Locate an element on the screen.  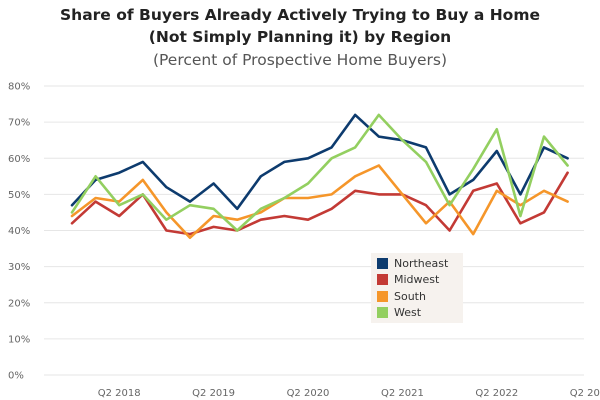
chart-subtitle: (Not Simply Planning it) by Region is located at coordinates (300, 37).